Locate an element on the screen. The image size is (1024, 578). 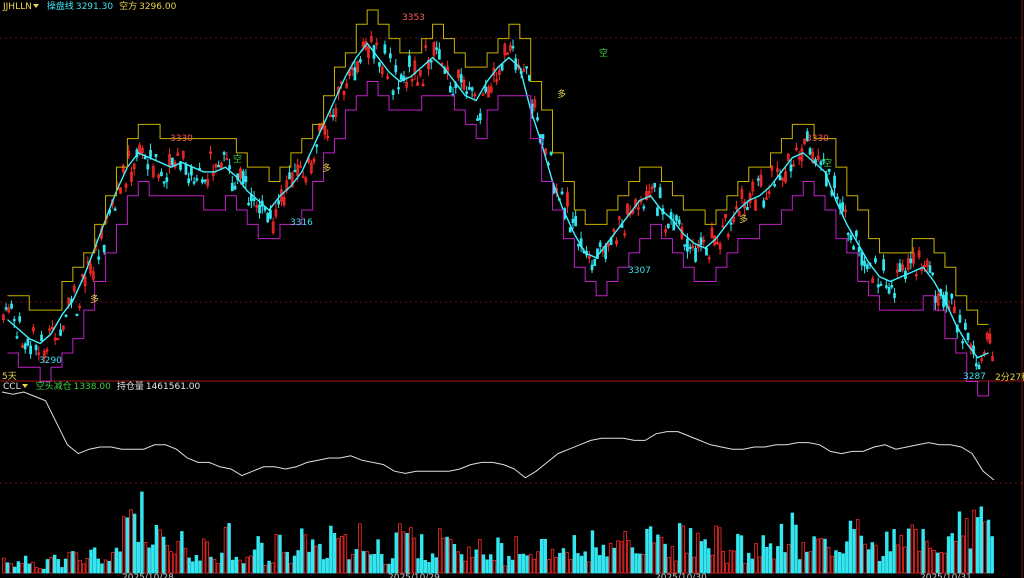
signal-long-3: 多 is located at coordinates (562, 95).